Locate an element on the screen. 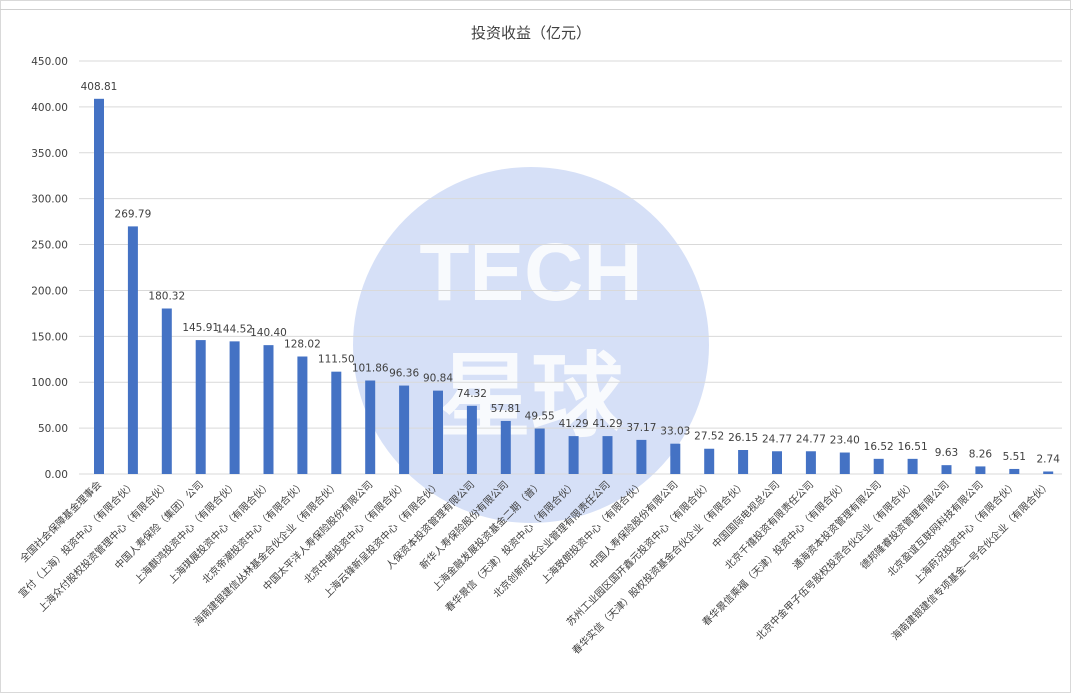 The height and width of the screenshot is (695, 1073). data-label: 16.52 is located at coordinates (879, 447).